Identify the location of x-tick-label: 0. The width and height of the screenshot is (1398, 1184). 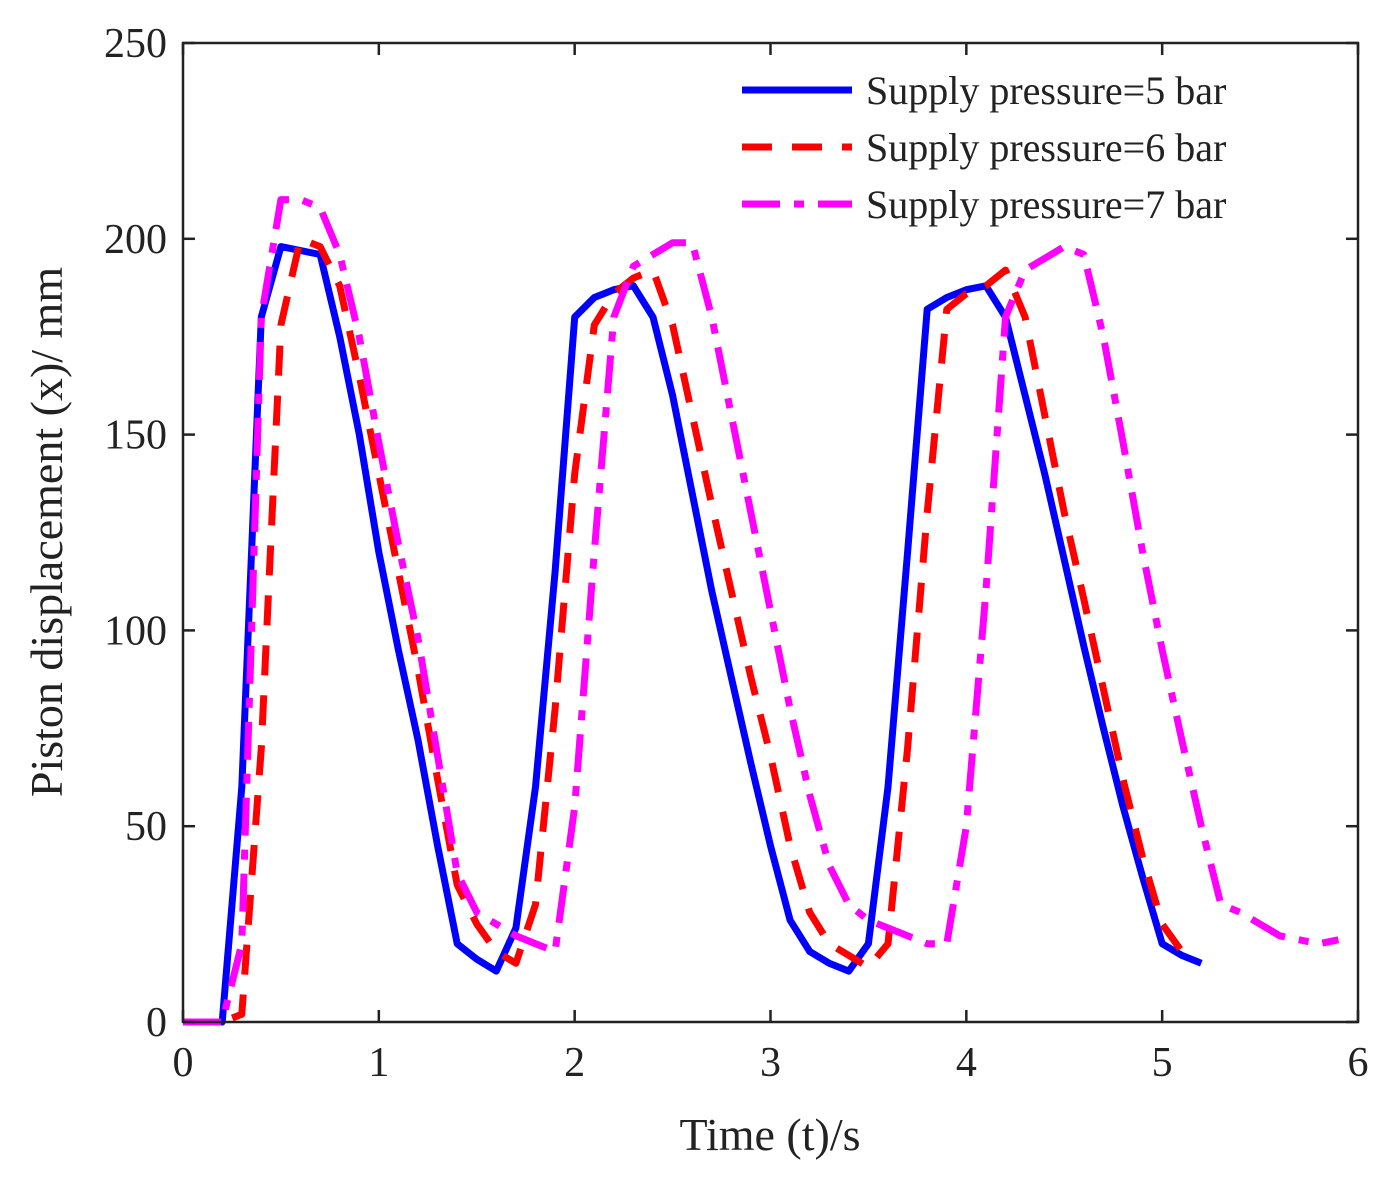
(183, 1063).